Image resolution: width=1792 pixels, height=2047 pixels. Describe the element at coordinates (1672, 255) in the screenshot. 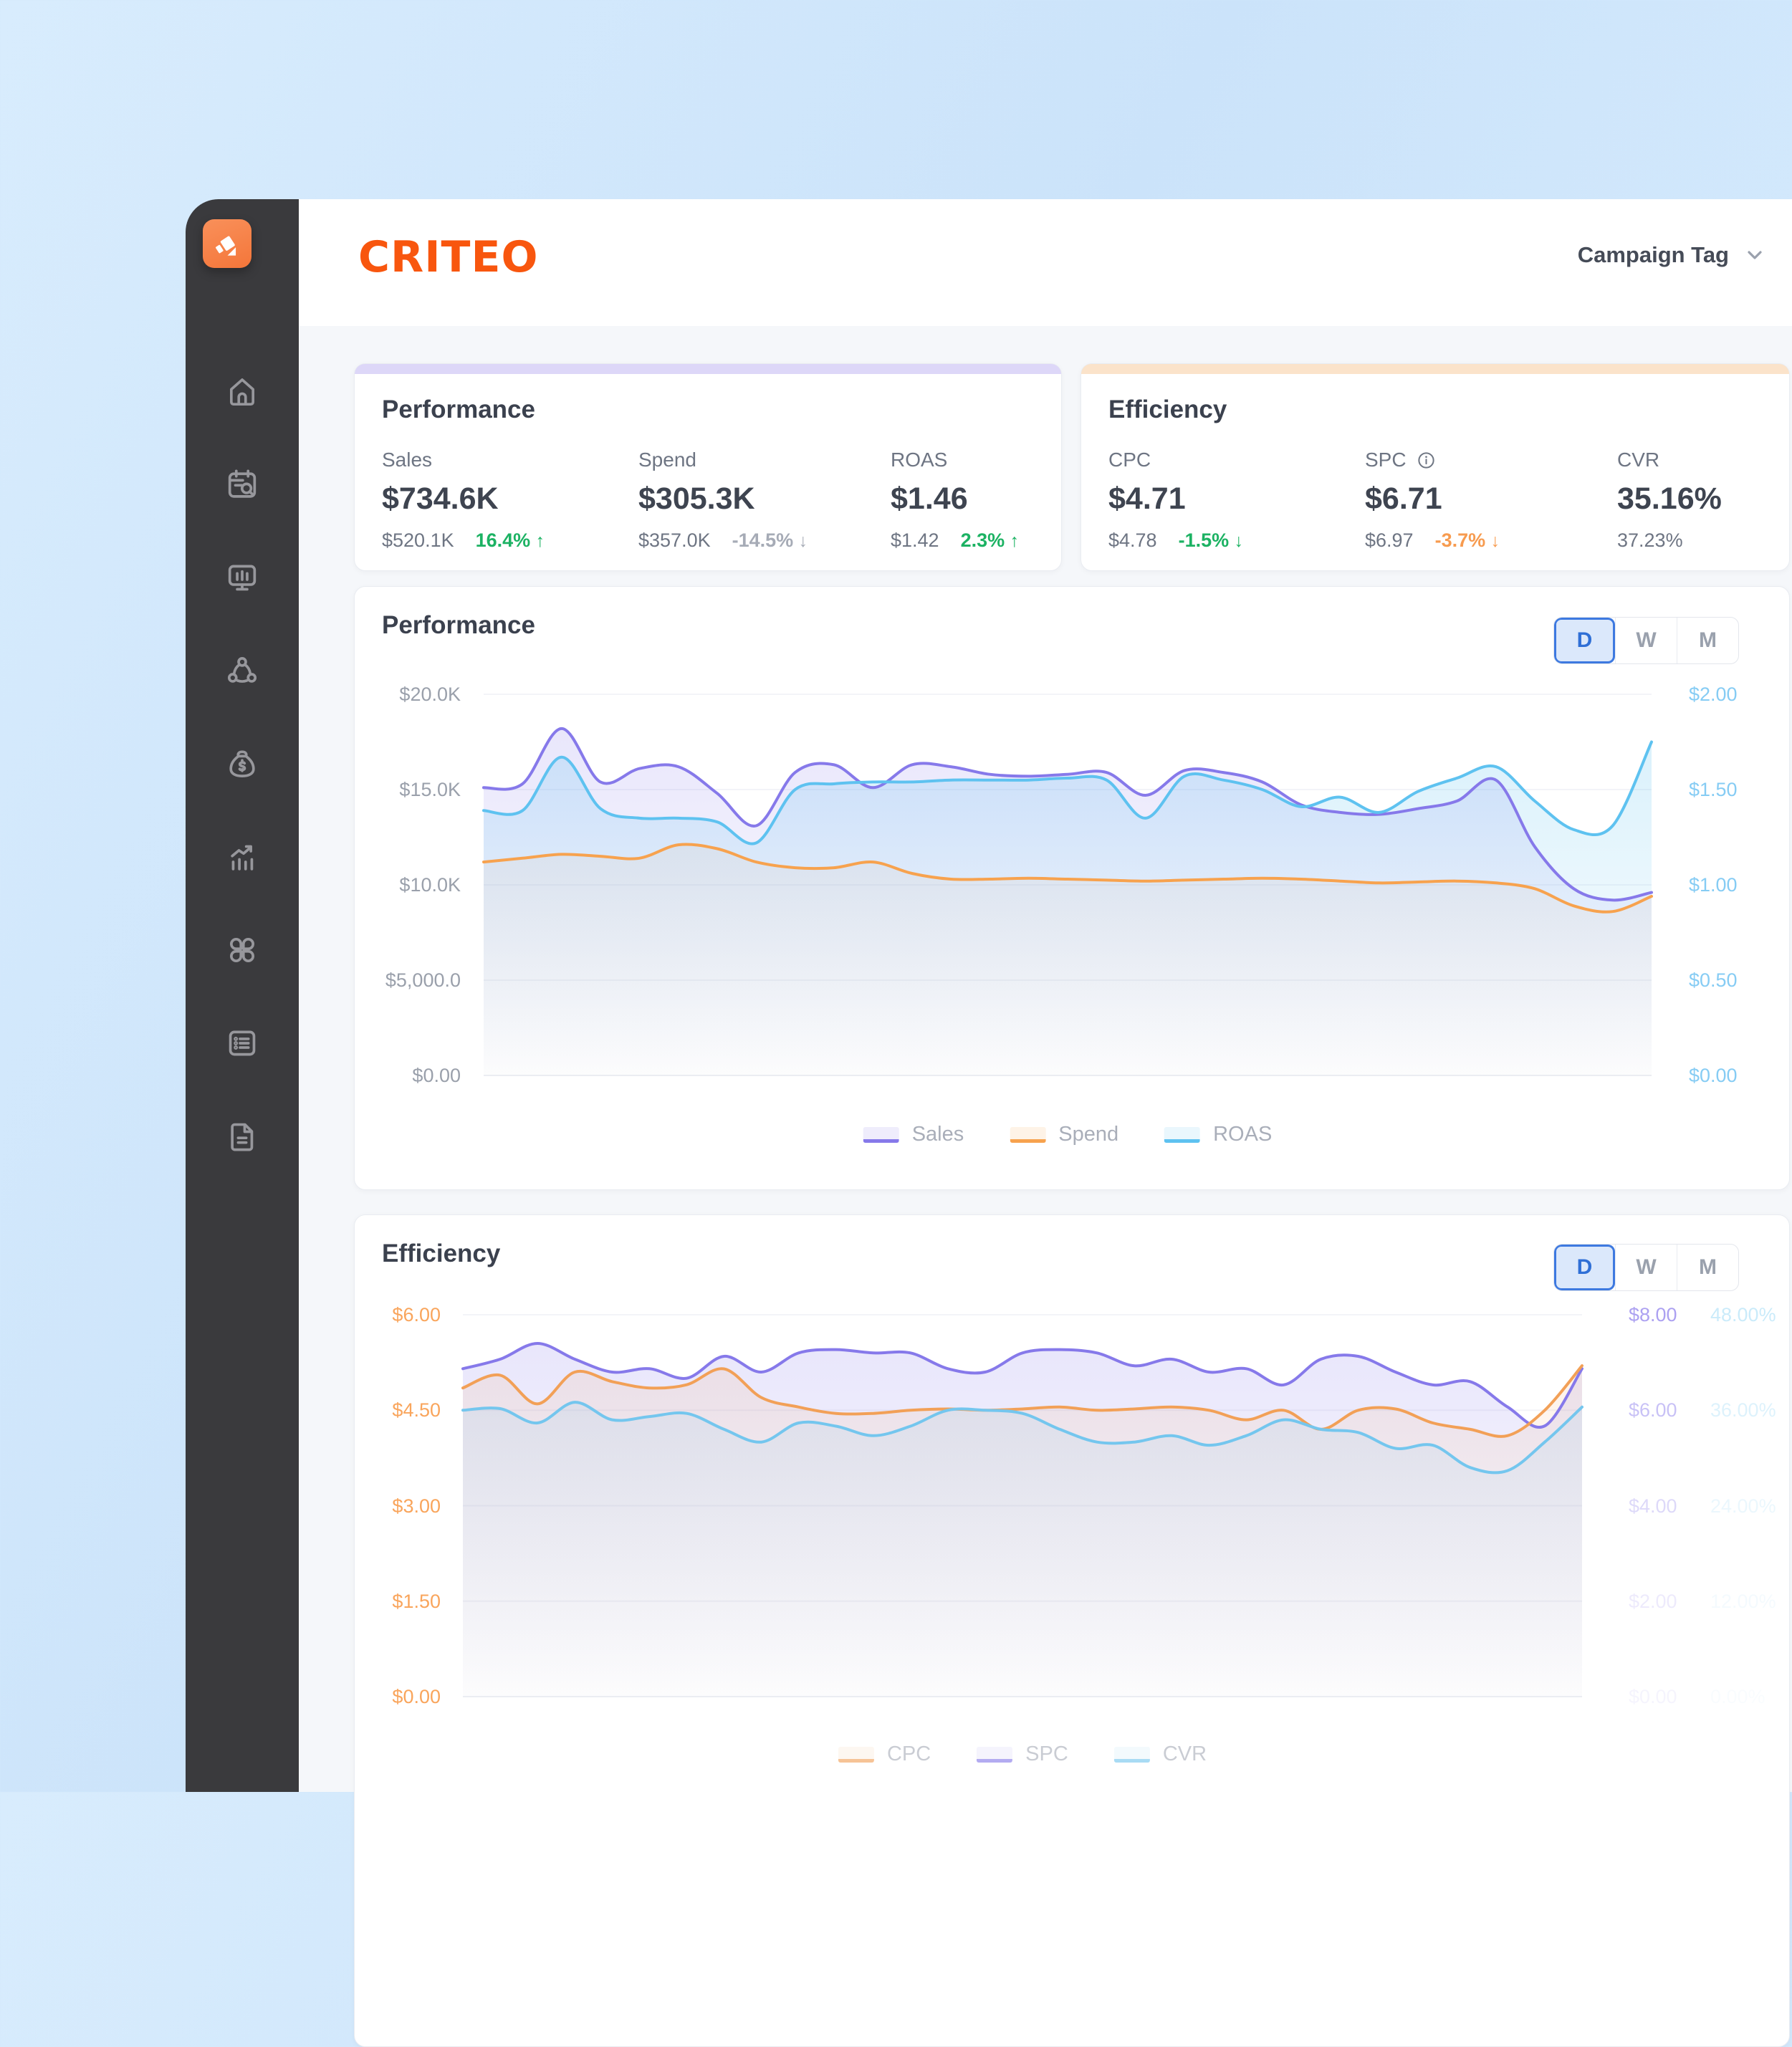

I see `campaign-tag-dropdown: Campaign Tag` at that location.